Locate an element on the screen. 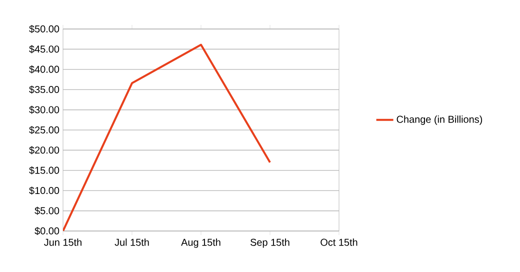  y-tick-label: $40.00 is located at coordinates (44, 69).